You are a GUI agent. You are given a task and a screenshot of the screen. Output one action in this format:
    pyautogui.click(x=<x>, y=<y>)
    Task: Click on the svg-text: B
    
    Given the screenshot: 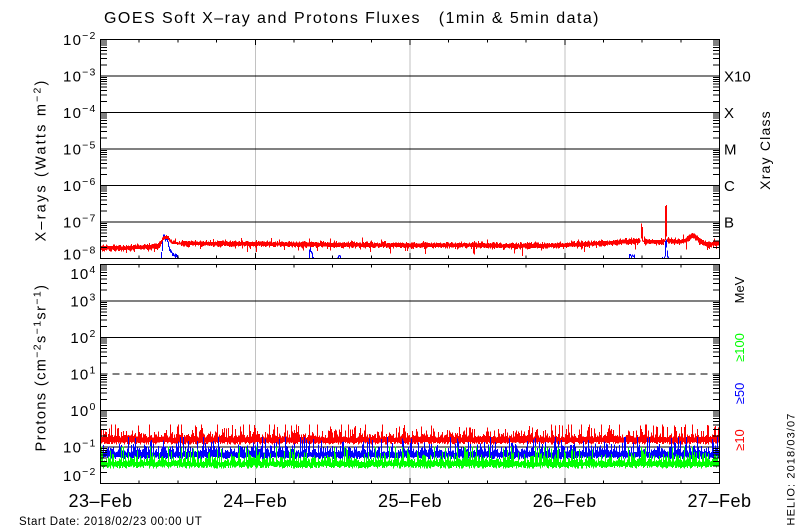 What is the action you would take?
    pyautogui.click(x=729, y=223)
    